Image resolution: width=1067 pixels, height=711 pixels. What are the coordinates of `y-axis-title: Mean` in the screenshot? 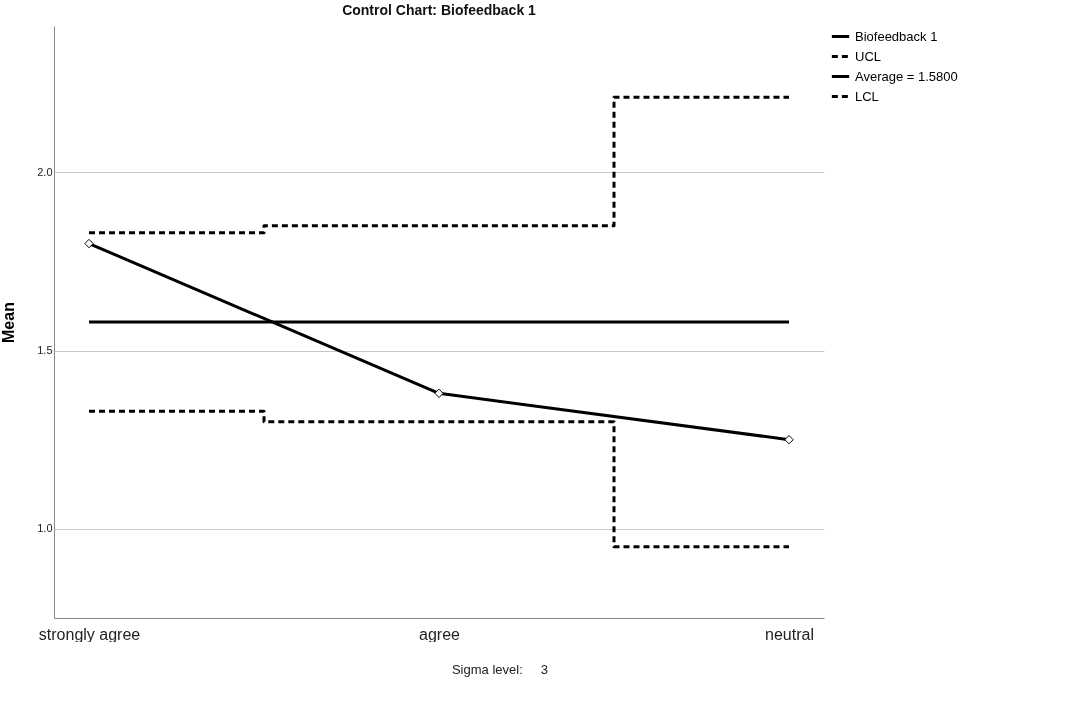 It's located at (9, 322).